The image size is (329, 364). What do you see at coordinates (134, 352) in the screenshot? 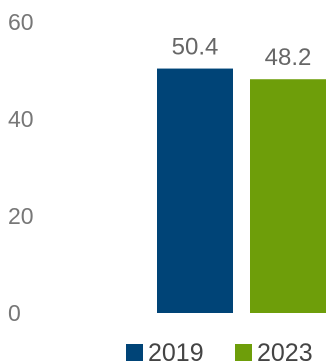
I see `legend-swatch-2019` at bounding box center [134, 352].